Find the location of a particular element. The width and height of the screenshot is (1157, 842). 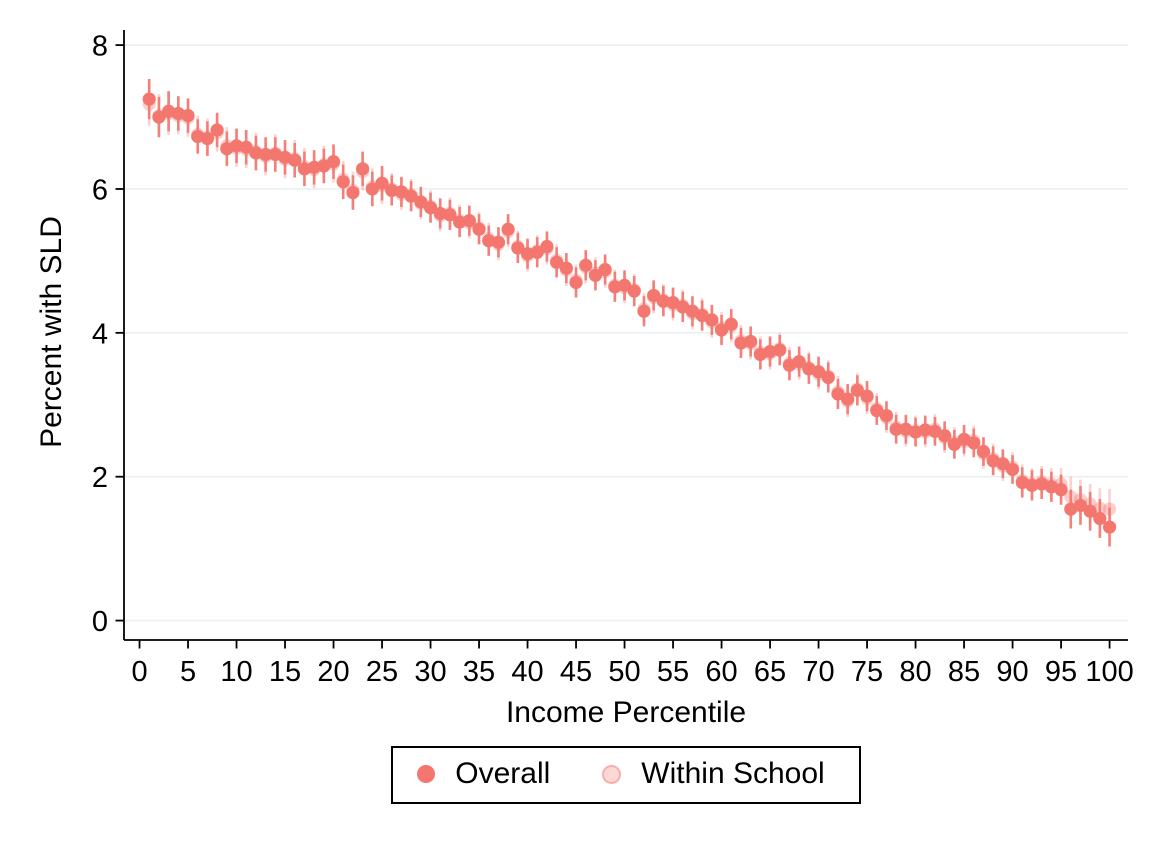

x-tick-label: 15 is located at coordinates (285, 672).